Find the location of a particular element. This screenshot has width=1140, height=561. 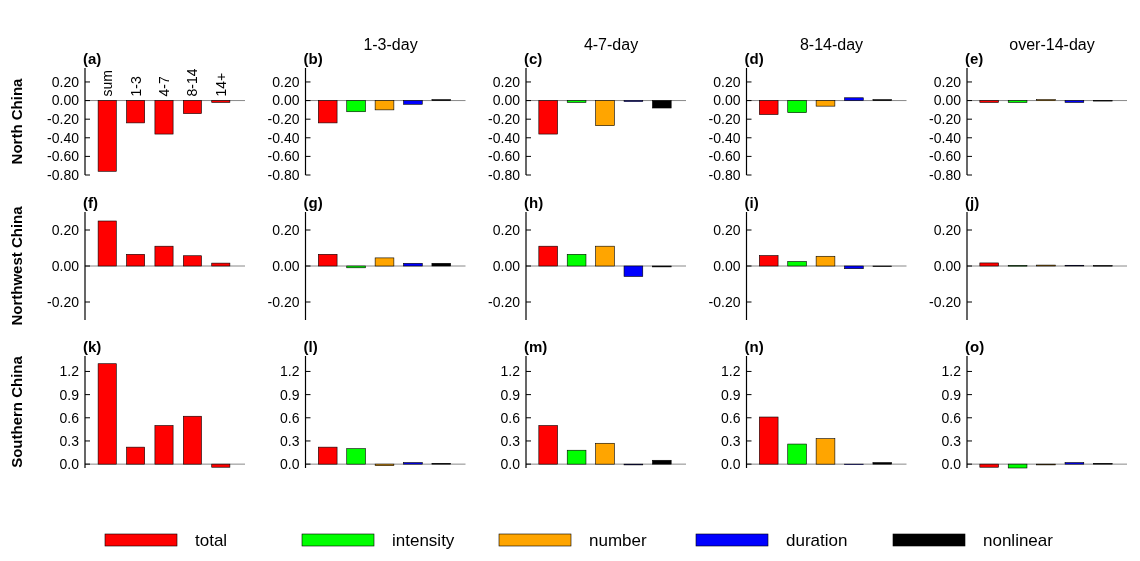

chart-title: (k) is located at coordinates (92, 346).